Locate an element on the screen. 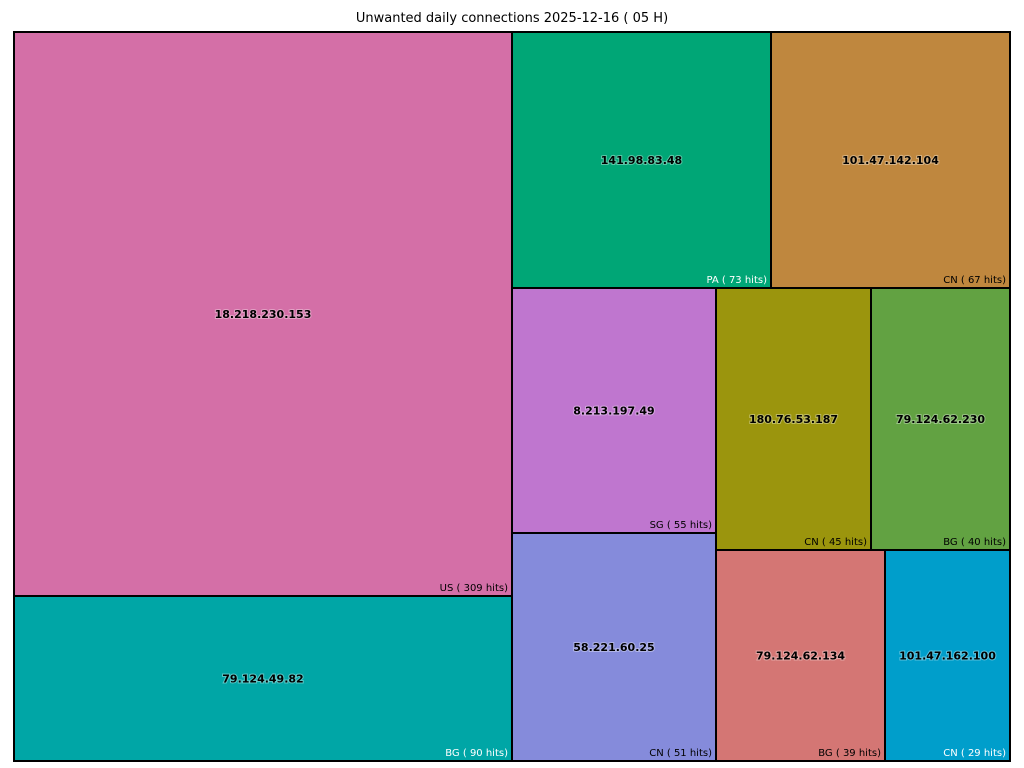 This screenshot has width=1024, height=768. treemap-cell: 180.76.53.187 CN ( 45 hits) is located at coordinates (793, 419).